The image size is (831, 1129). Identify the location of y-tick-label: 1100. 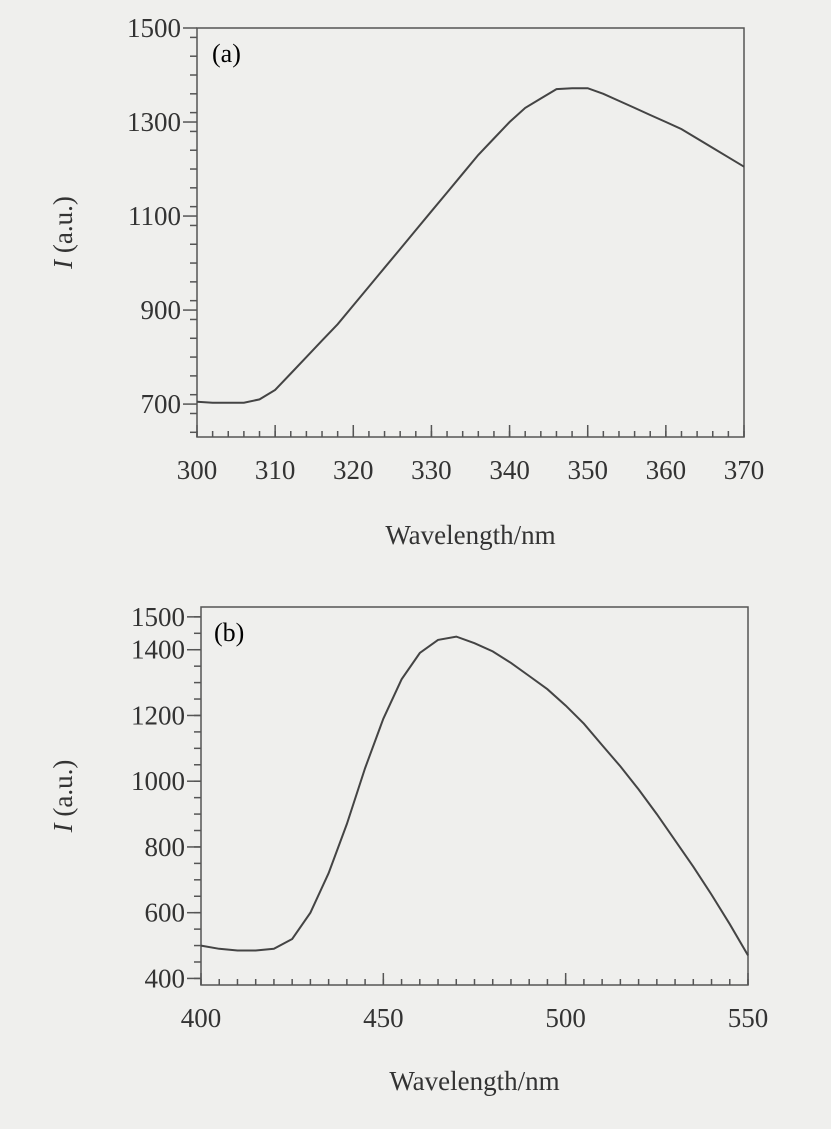
(154, 216).